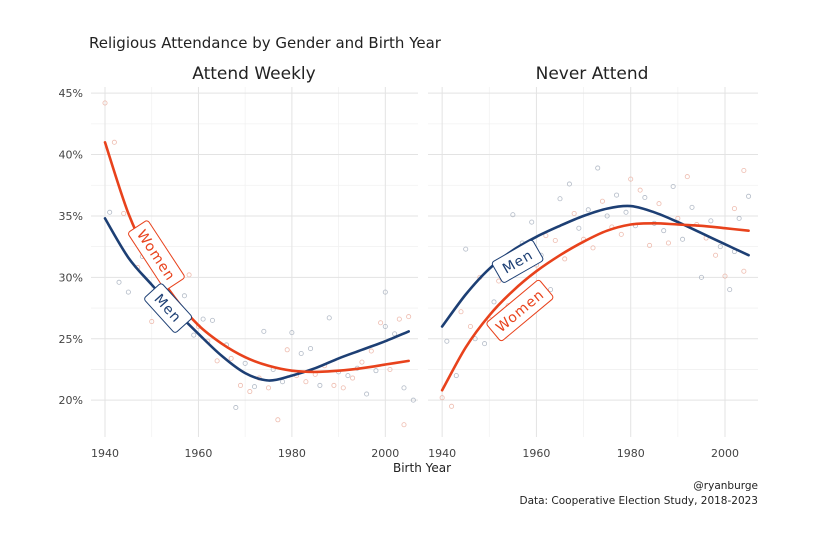 The width and height of the screenshot is (824, 533). What do you see at coordinates (253, 74) in the screenshot?
I see `panel-title: Attend Weekly` at bounding box center [253, 74].